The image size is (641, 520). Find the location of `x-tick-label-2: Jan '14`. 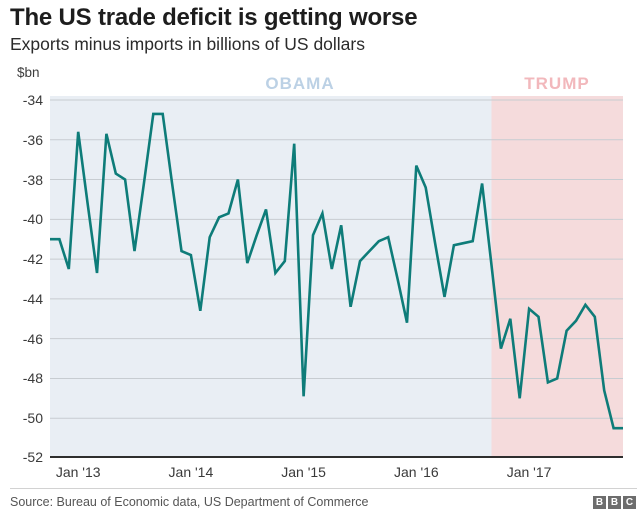

x-tick-label-2: Jan '14 is located at coordinates (191, 472).